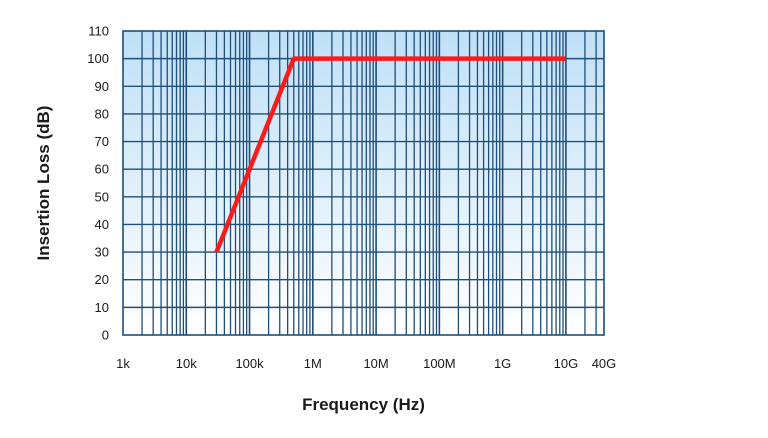  What do you see at coordinates (102, 279) in the screenshot?
I see `y-tick-label: 20` at bounding box center [102, 279].